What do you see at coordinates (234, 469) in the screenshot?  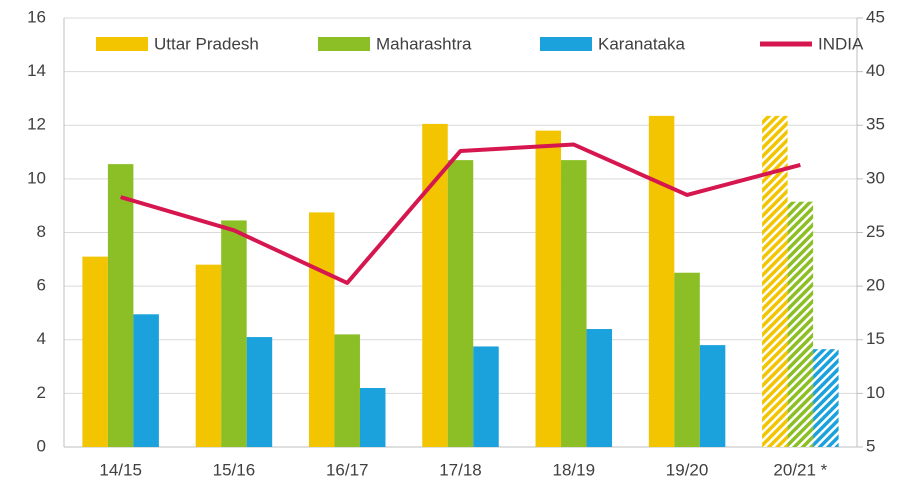 I see `x-tick-label: 15/16` at bounding box center [234, 469].